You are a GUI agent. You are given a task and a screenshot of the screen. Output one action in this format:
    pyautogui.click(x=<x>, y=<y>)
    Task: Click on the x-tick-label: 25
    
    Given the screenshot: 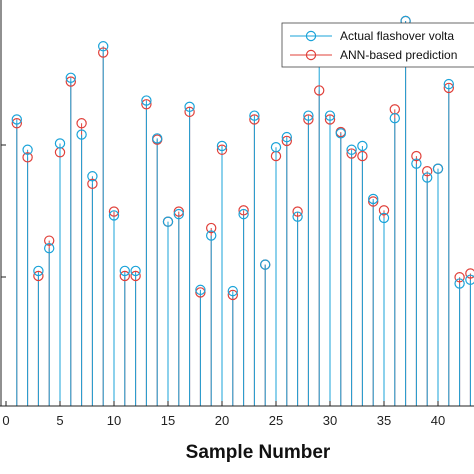 What is the action you would take?
    pyautogui.click(x=276, y=420)
    